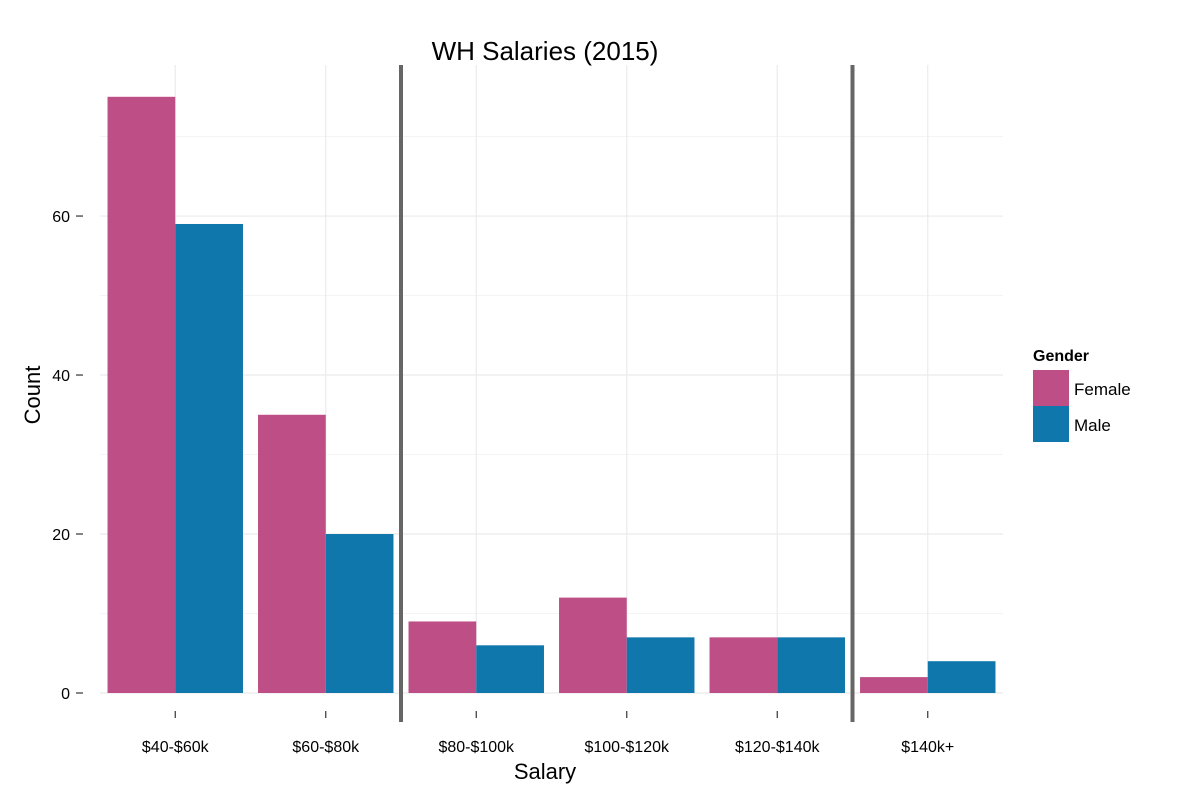 This screenshot has width=1200, height=800. I want to click on legend: Gender Female Male, so click(1082, 395).